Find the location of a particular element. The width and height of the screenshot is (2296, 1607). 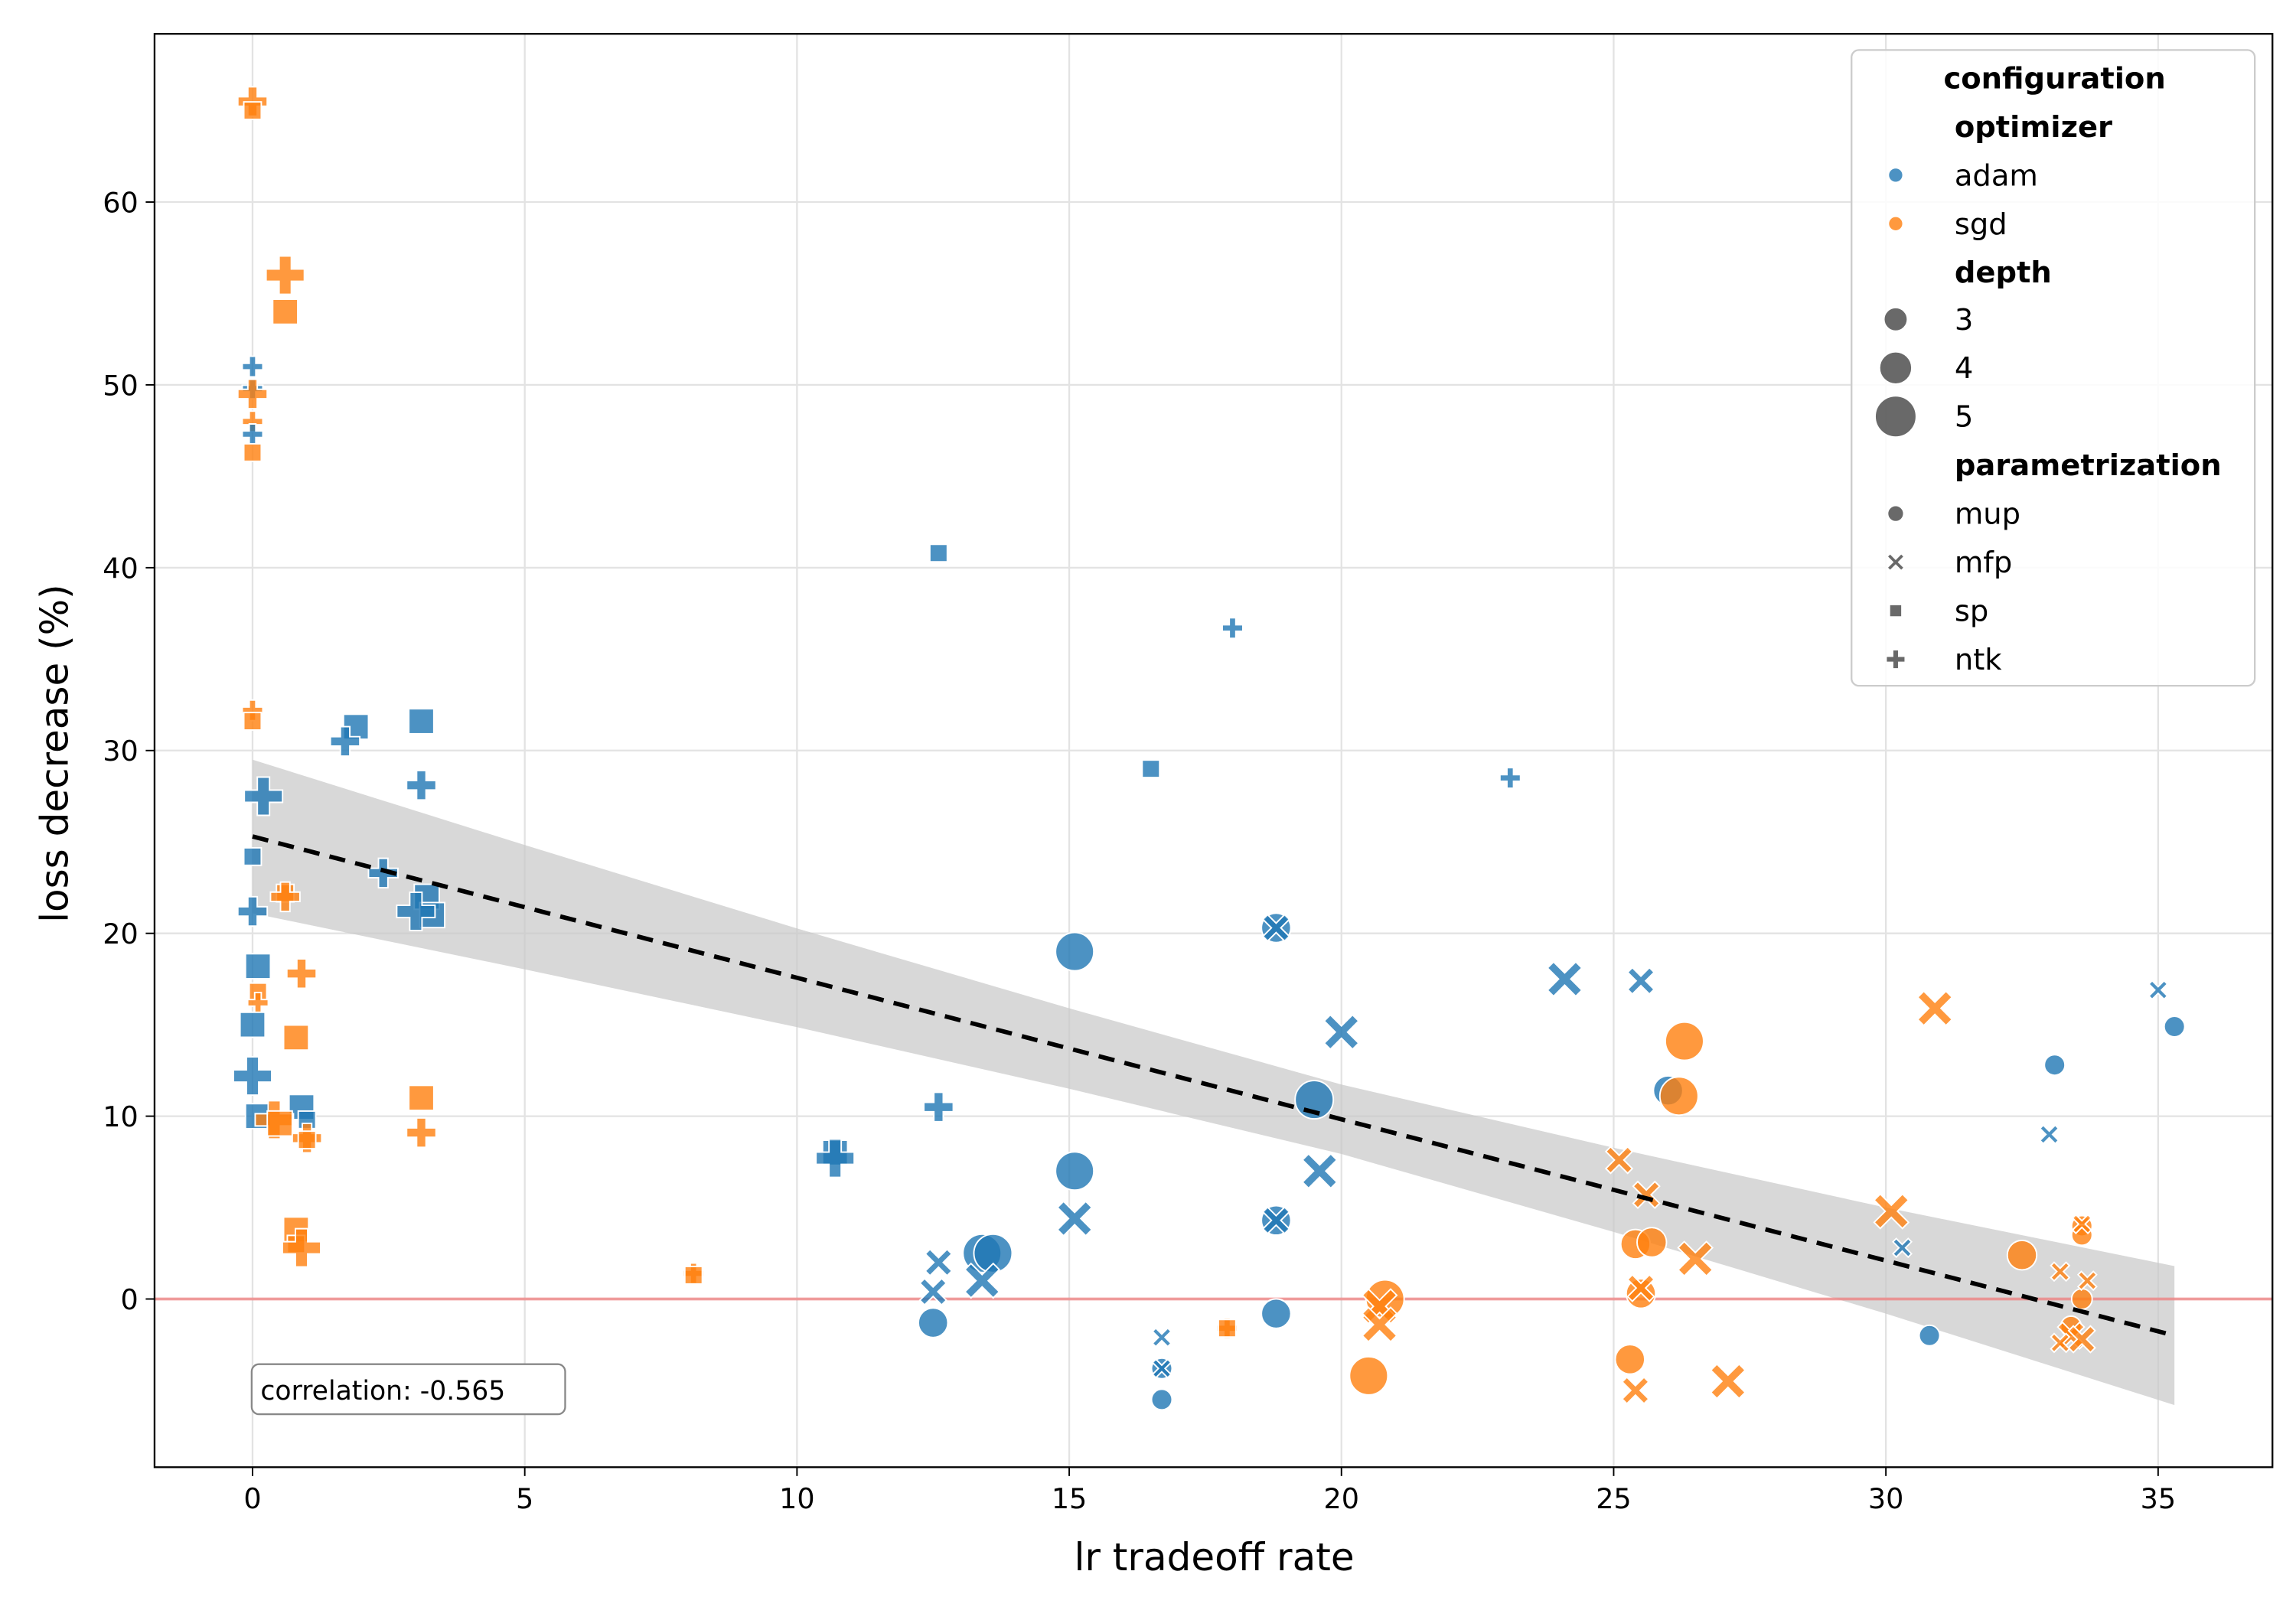

correlation-annotation: correlation: -0.565 is located at coordinates (408, 1389).